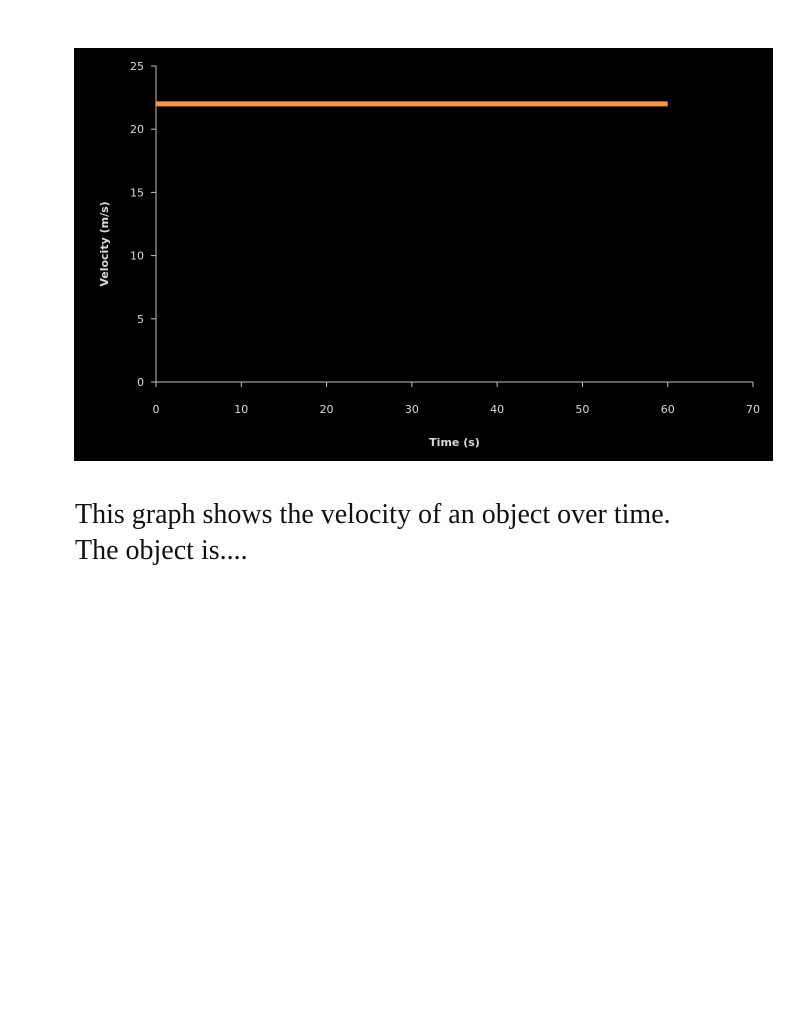  I want to click on y-tick-label: 20, so click(137, 129).